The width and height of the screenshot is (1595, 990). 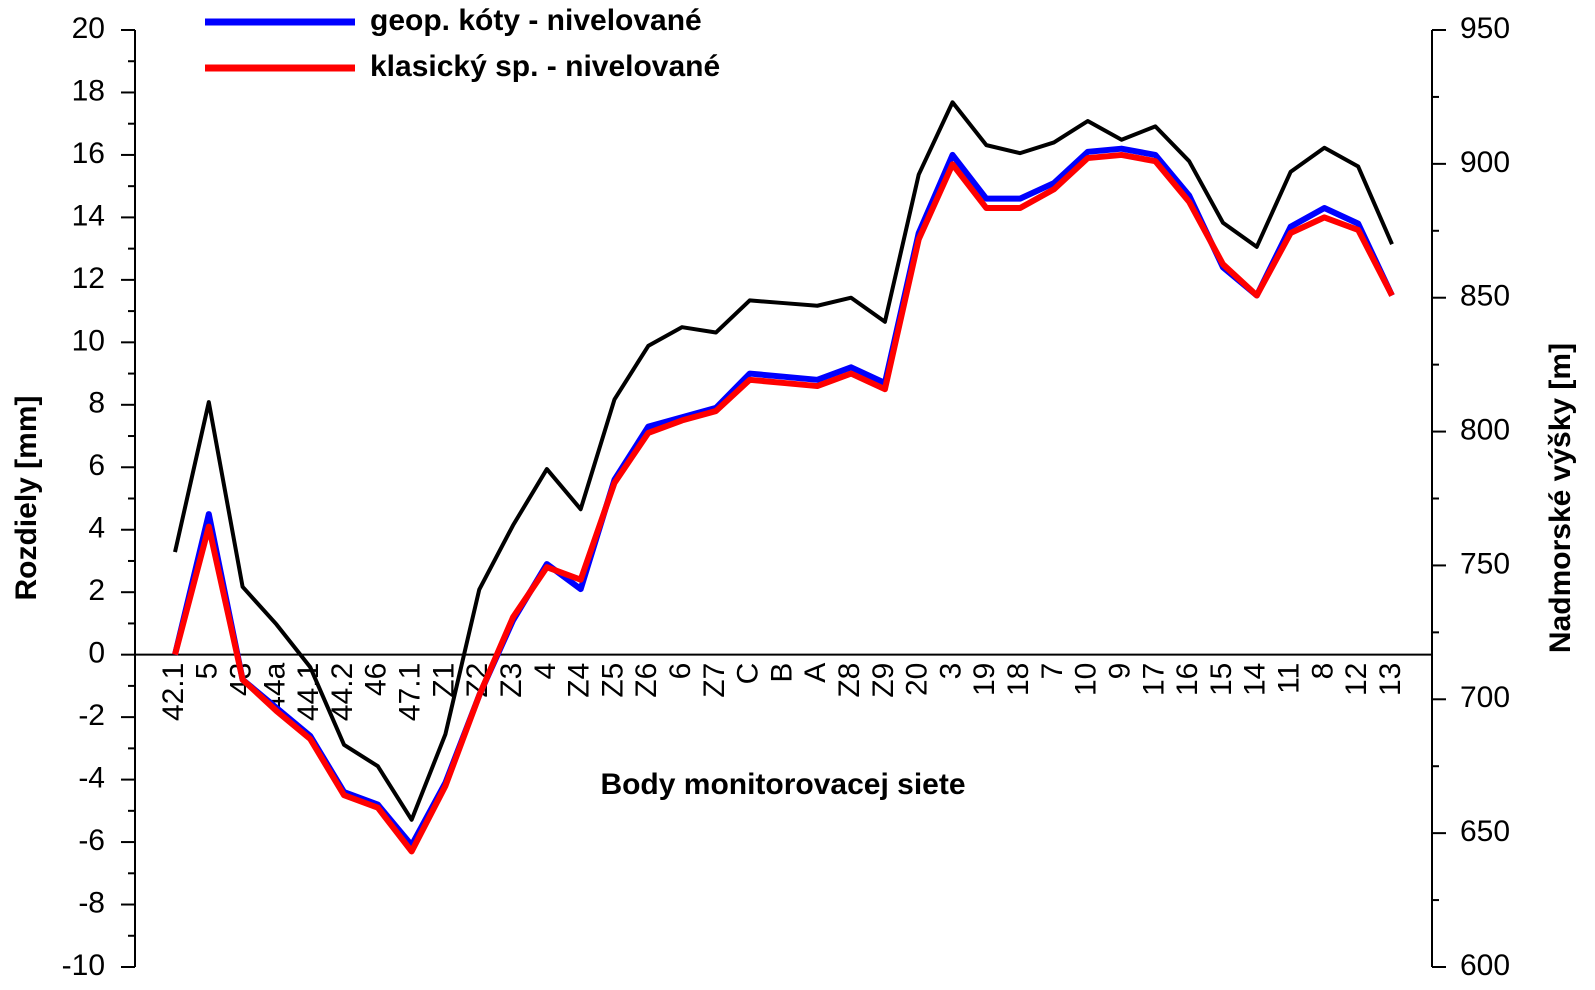 What do you see at coordinates (173, 692) in the screenshot?
I see `x-tick-label: 42.1` at bounding box center [173, 692].